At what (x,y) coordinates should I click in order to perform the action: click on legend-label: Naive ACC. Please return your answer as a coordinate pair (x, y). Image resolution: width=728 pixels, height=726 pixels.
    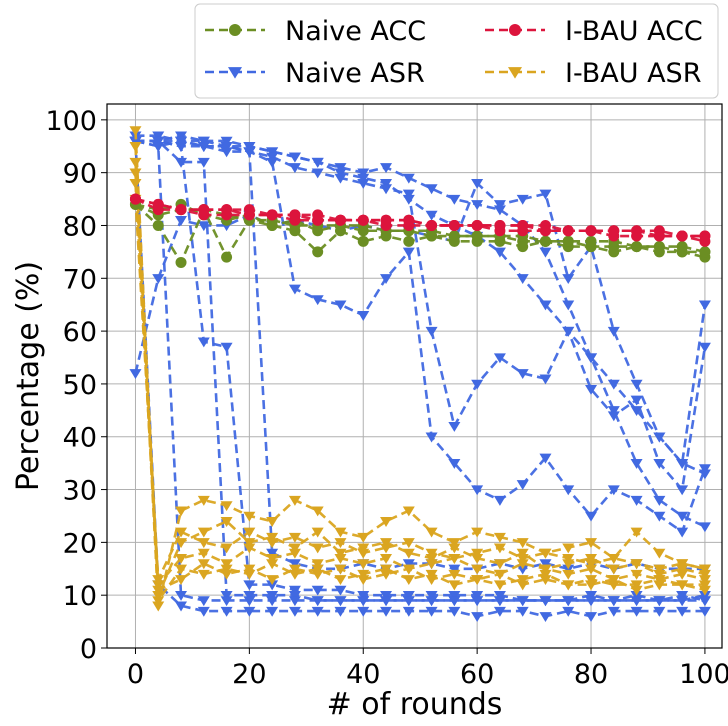
    Looking at the image, I should click on (355, 31).